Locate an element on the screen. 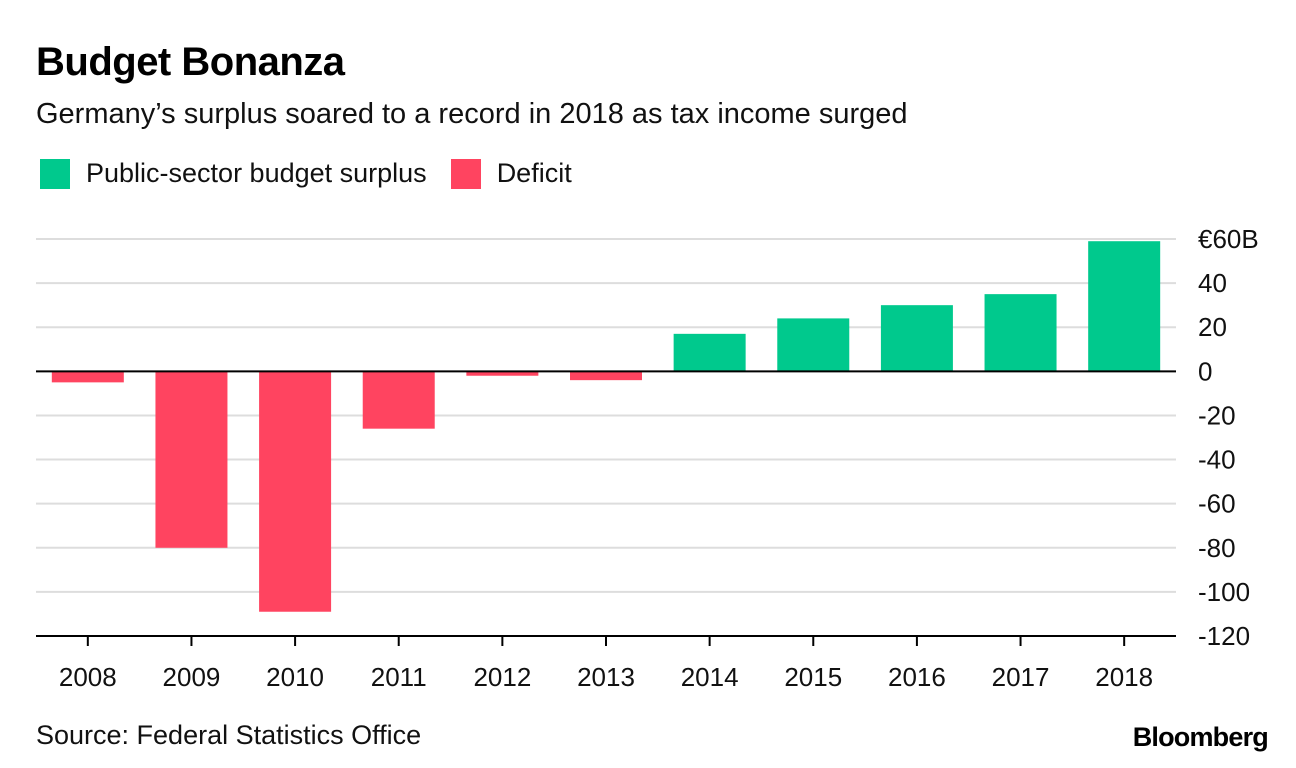 This screenshot has height=768, width=1296. x-tick-label: 2017 is located at coordinates (1021, 677).